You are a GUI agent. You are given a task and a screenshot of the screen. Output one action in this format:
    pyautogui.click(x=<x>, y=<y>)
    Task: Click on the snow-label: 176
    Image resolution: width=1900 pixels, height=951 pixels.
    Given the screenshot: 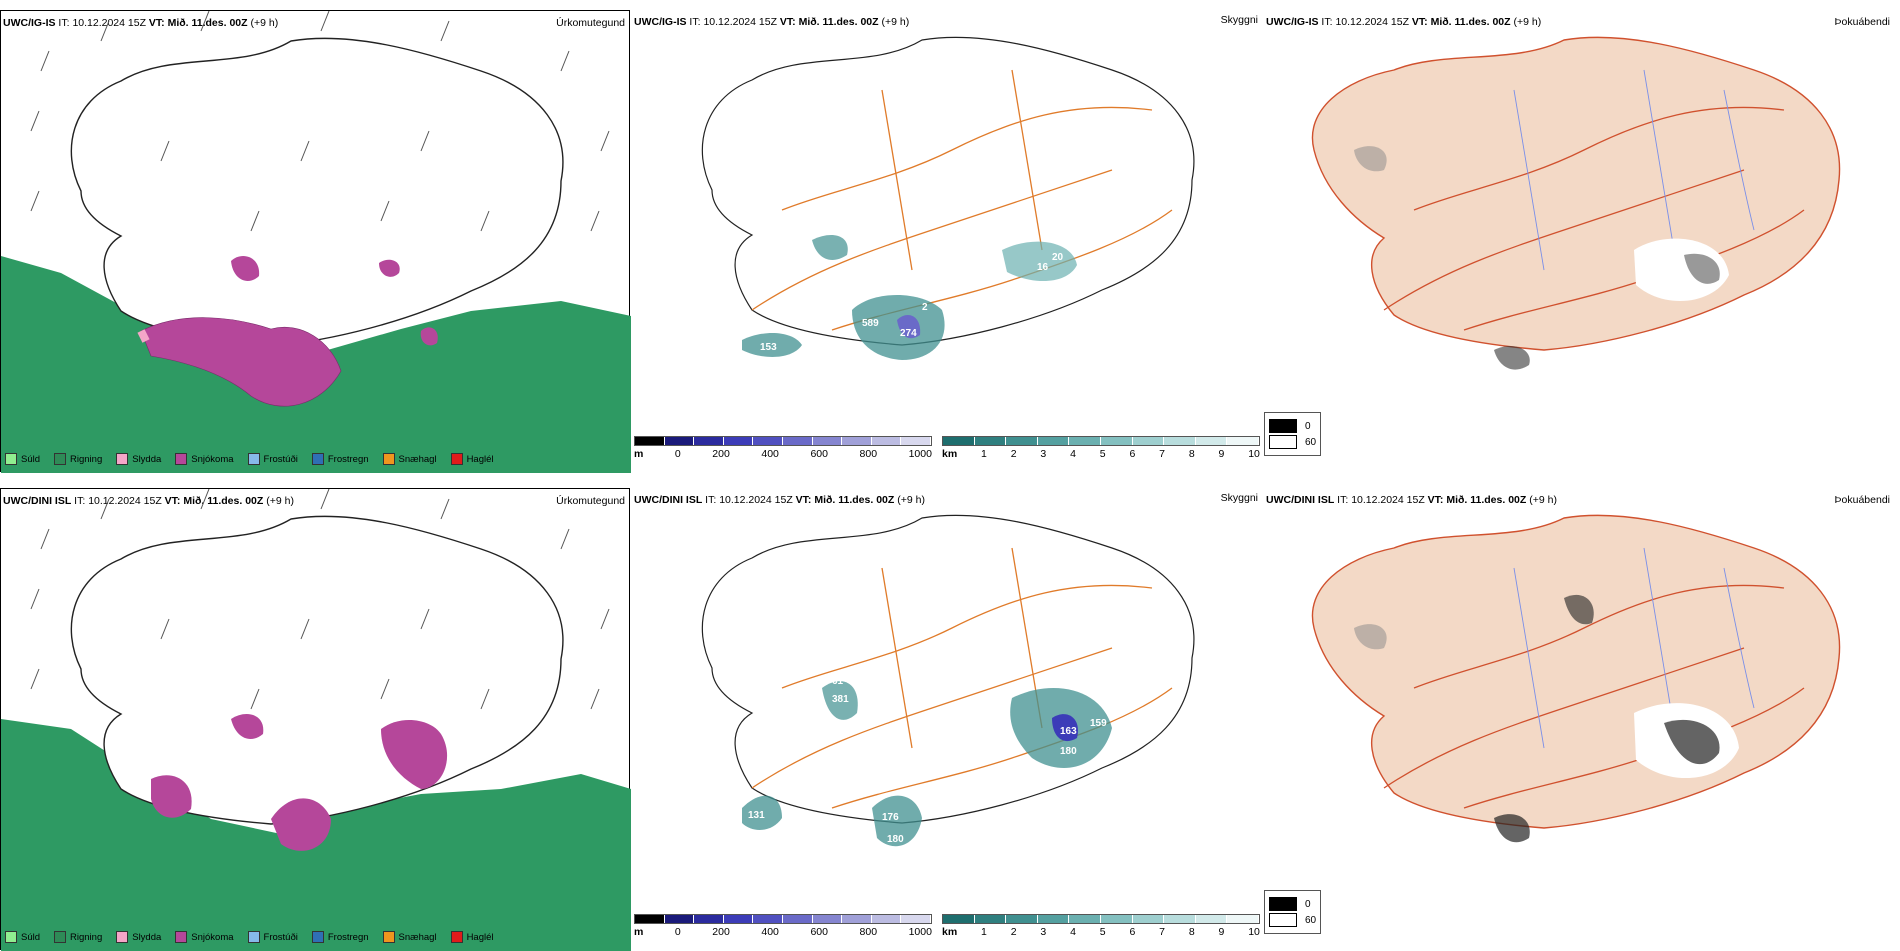 What is the action you would take?
    pyautogui.click(x=890, y=817)
    